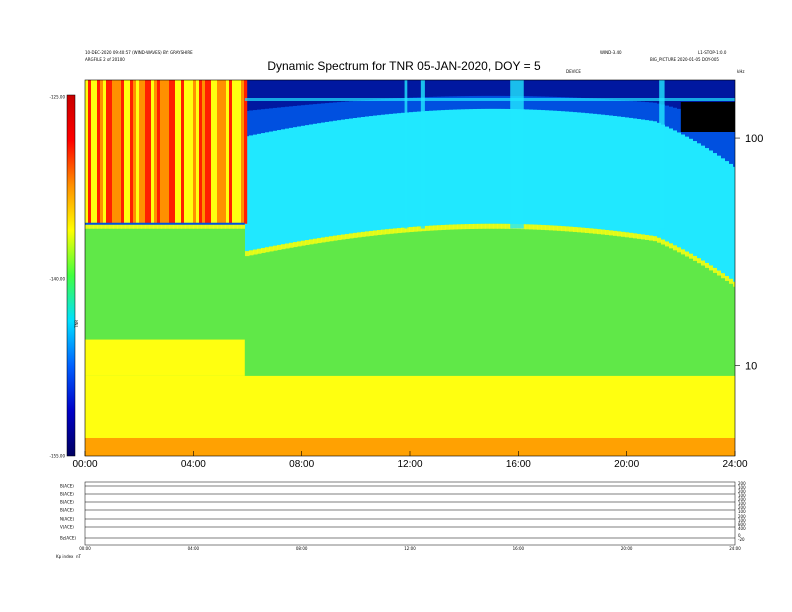 This screenshot has height=612, width=792. Describe the element at coordinates (105, 59) in the screenshot. I see `header-left-line2: ARGFILE 2 of 20100` at that location.